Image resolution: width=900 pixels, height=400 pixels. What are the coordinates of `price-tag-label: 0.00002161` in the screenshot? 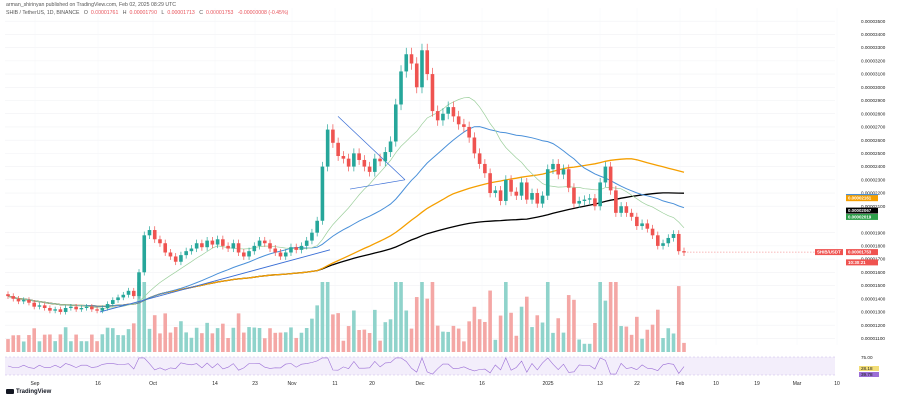 It's located at (860, 198).